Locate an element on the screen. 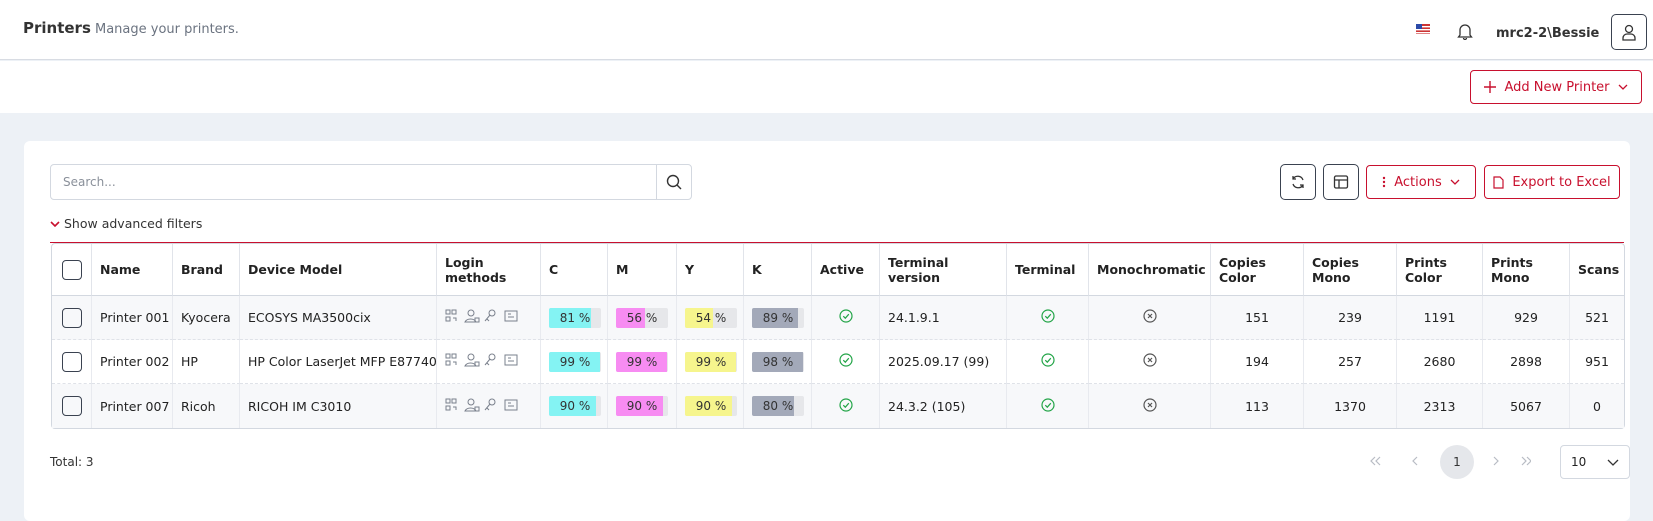 Image resolution: width=1653 pixels, height=521 pixels. column-header: Login methods is located at coordinates (489, 270).